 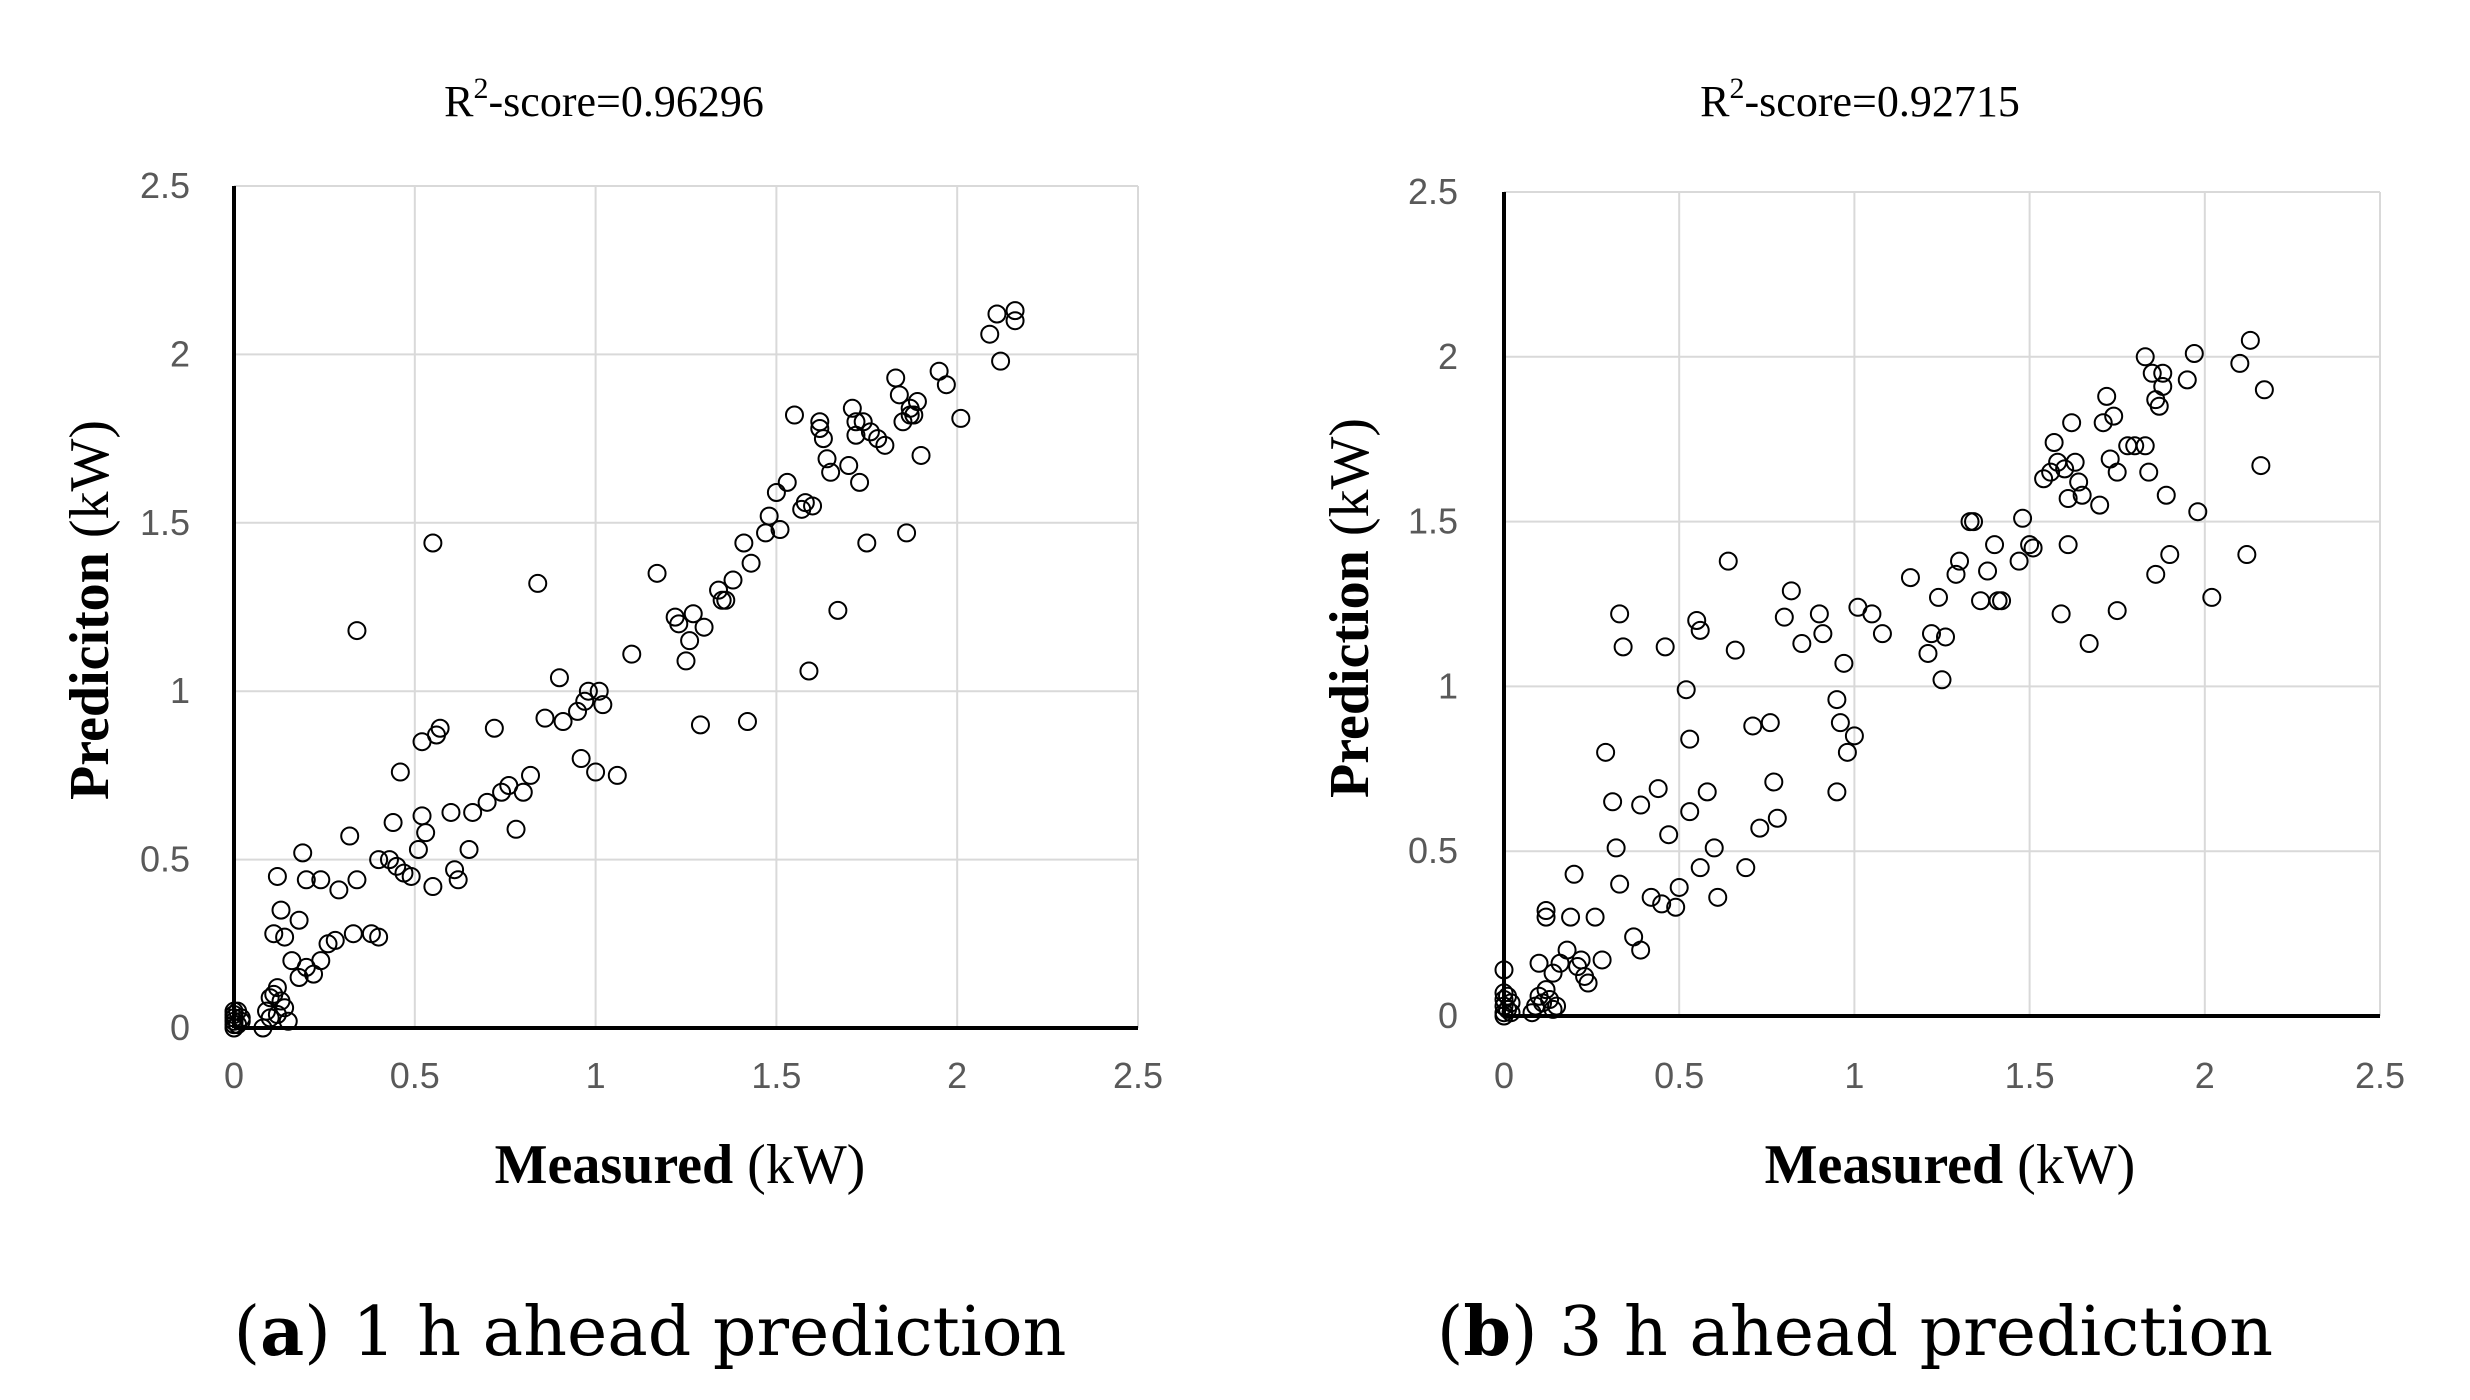 What do you see at coordinates (165, 606) in the screenshot?
I see `y-tick-labels-a: 0 0.5 1 1.5 2 2.5` at bounding box center [165, 606].